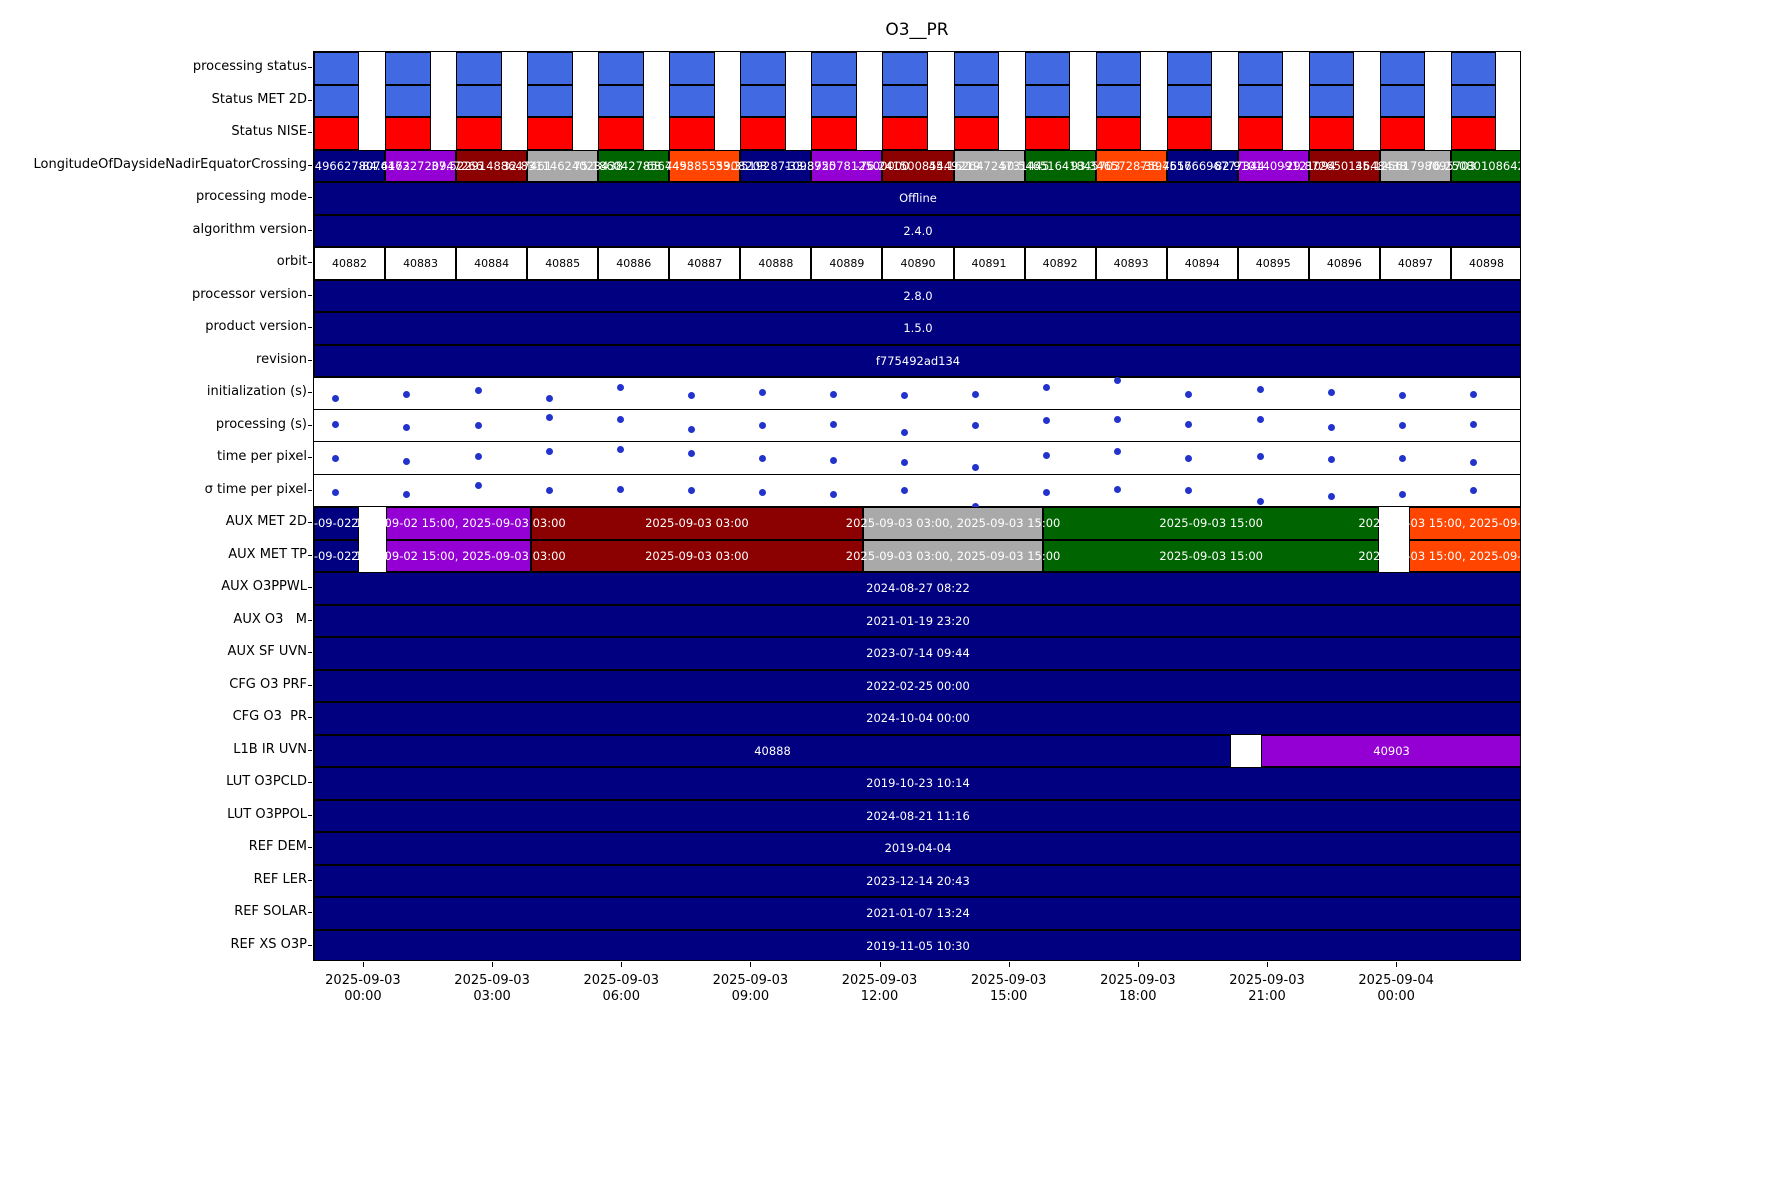 The height and width of the screenshot is (1181, 1771). What do you see at coordinates (492, 263) in the screenshot?
I see `orbit-number: 40884` at bounding box center [492, 263].